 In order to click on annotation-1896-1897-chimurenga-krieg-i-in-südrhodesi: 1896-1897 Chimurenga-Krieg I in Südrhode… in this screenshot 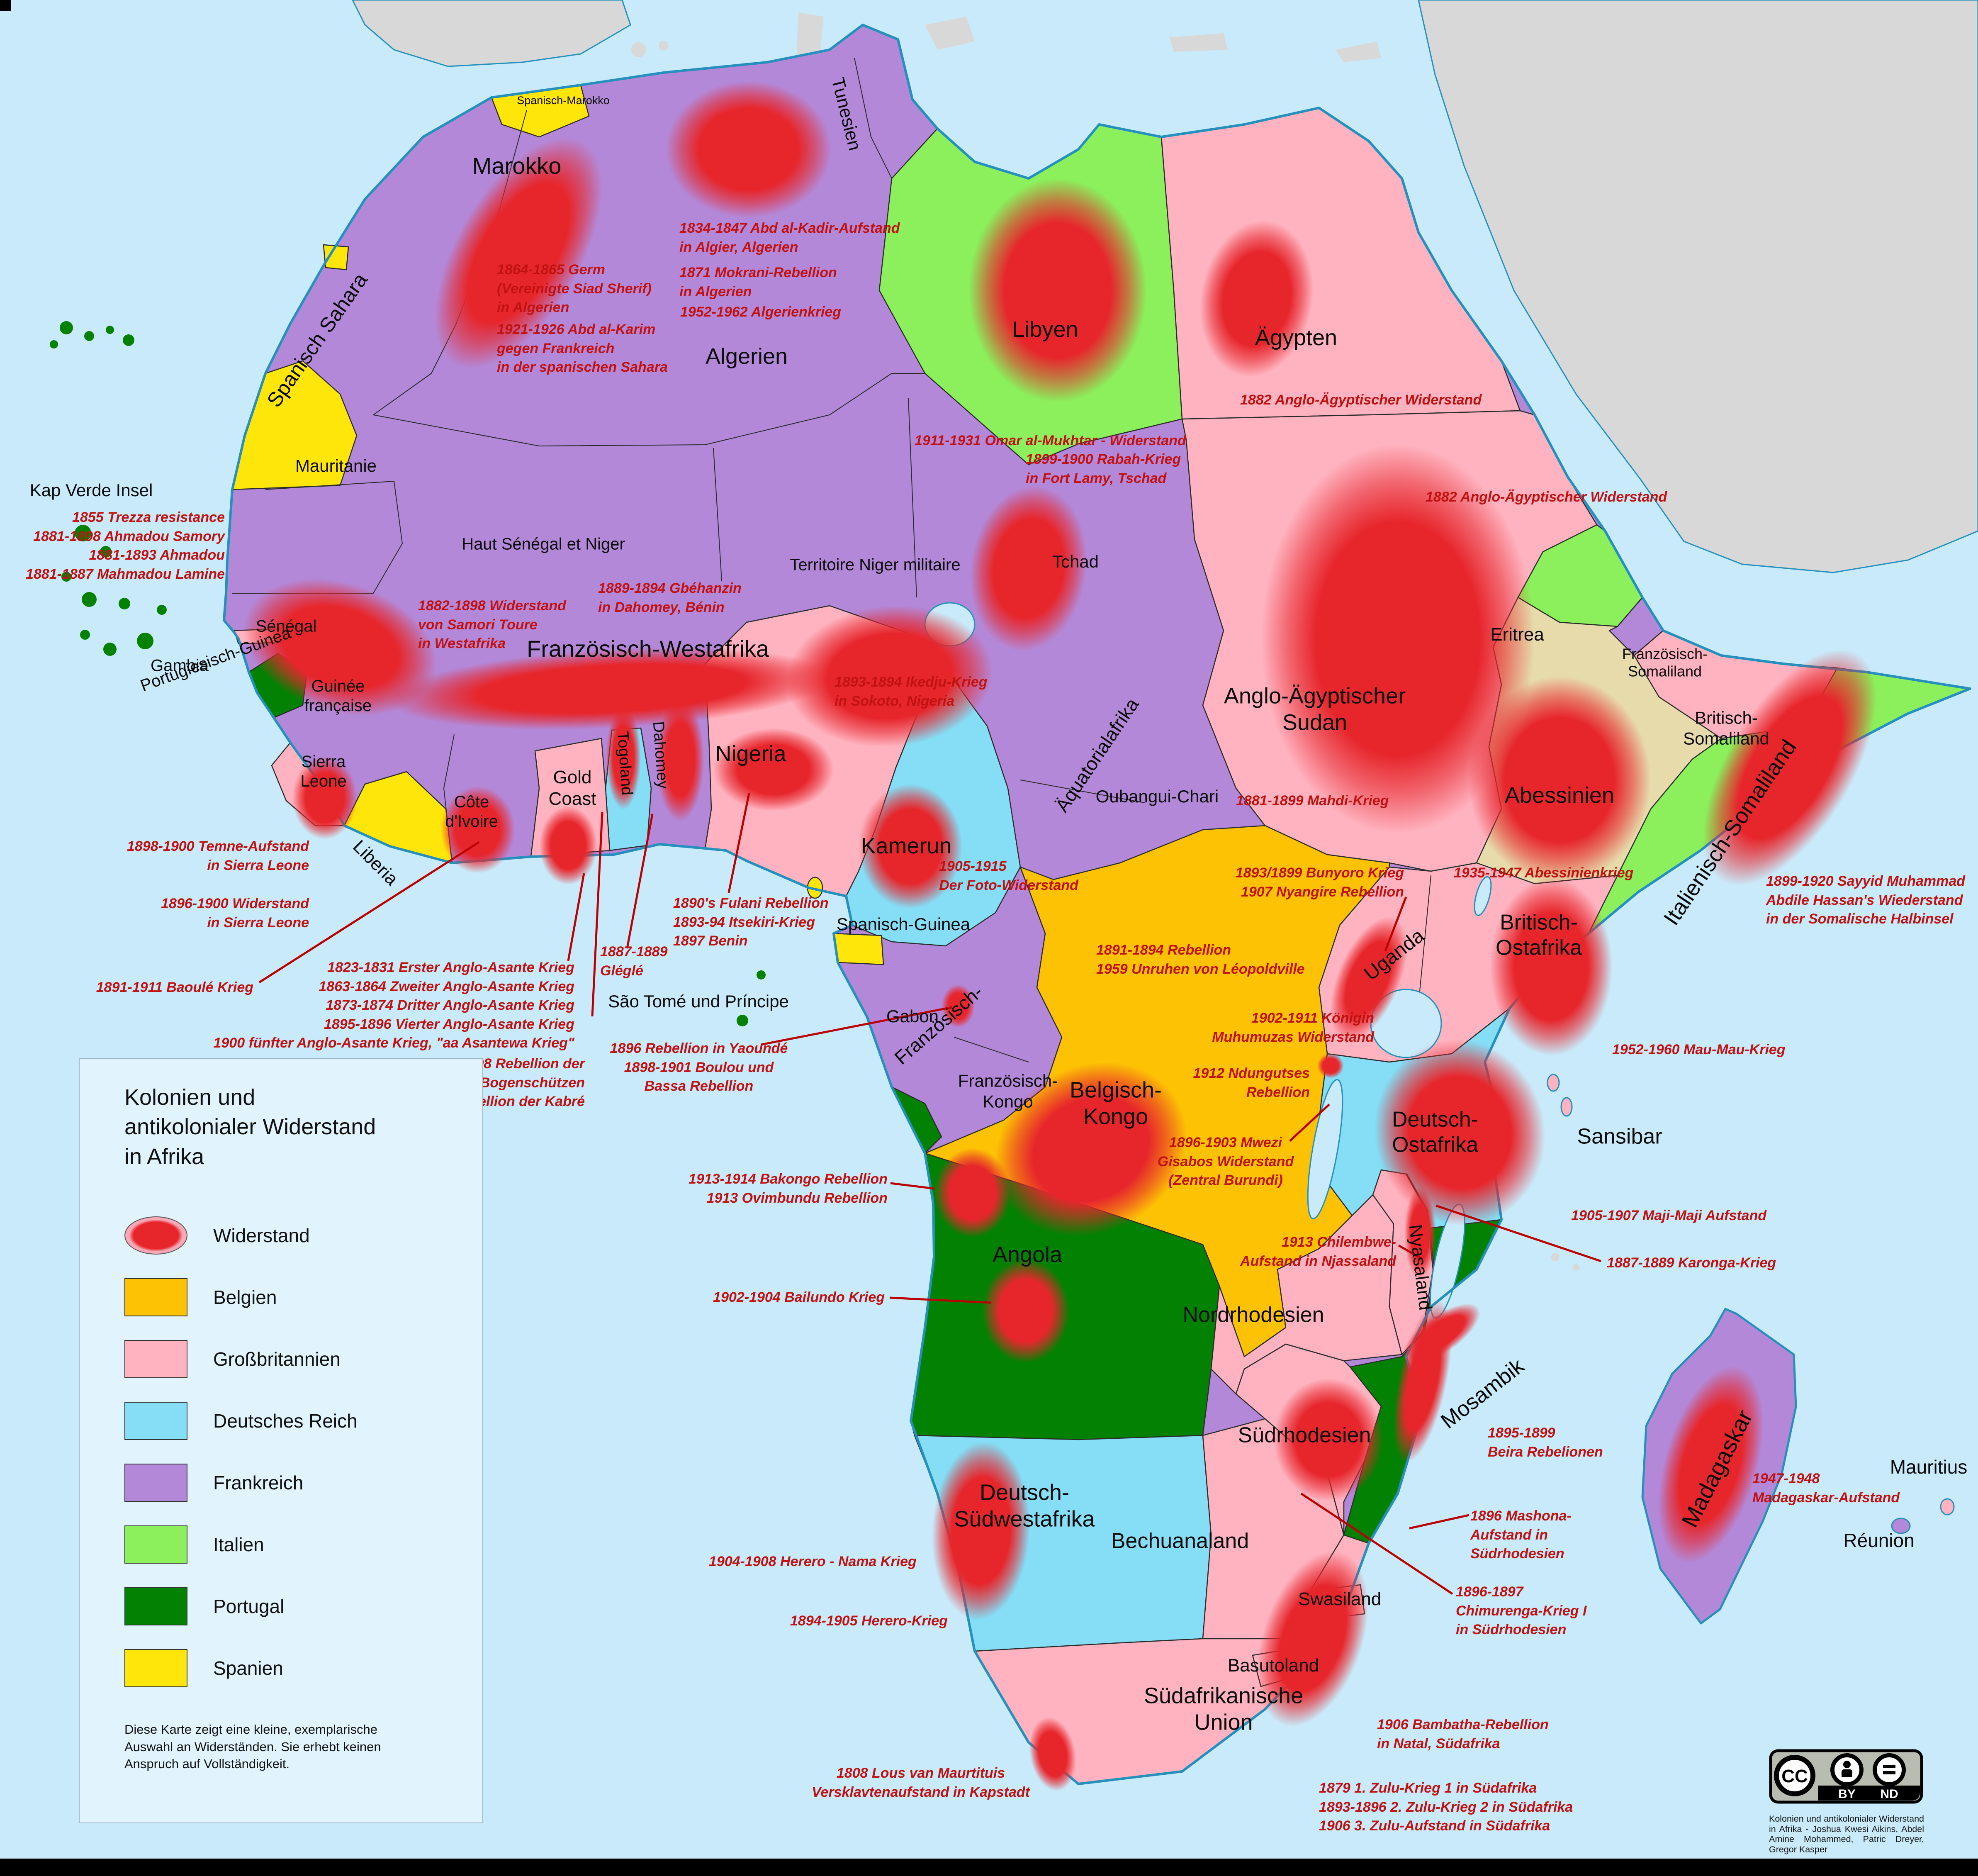, I will do `click(1522, 1611)`.